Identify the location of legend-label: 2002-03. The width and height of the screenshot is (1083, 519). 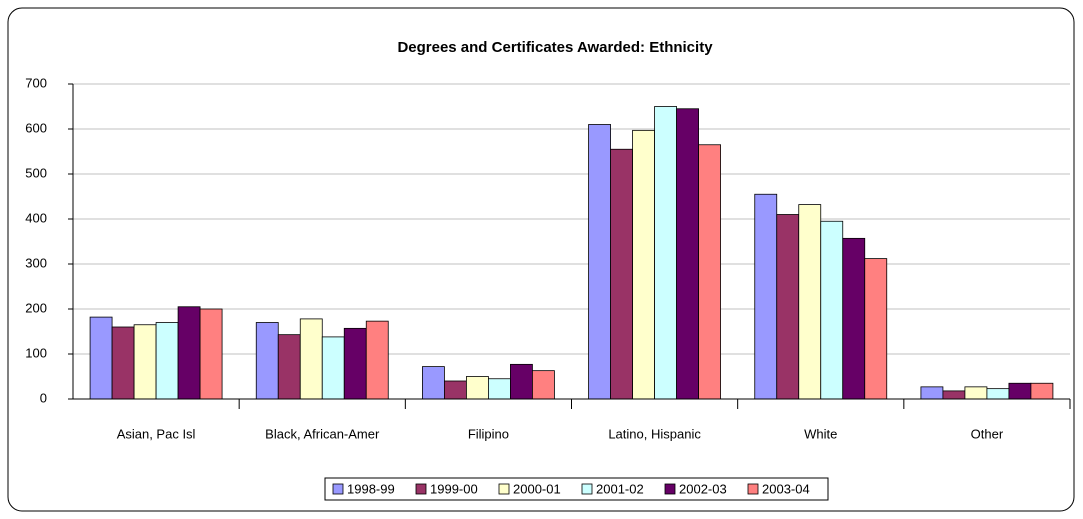
(703, 488).